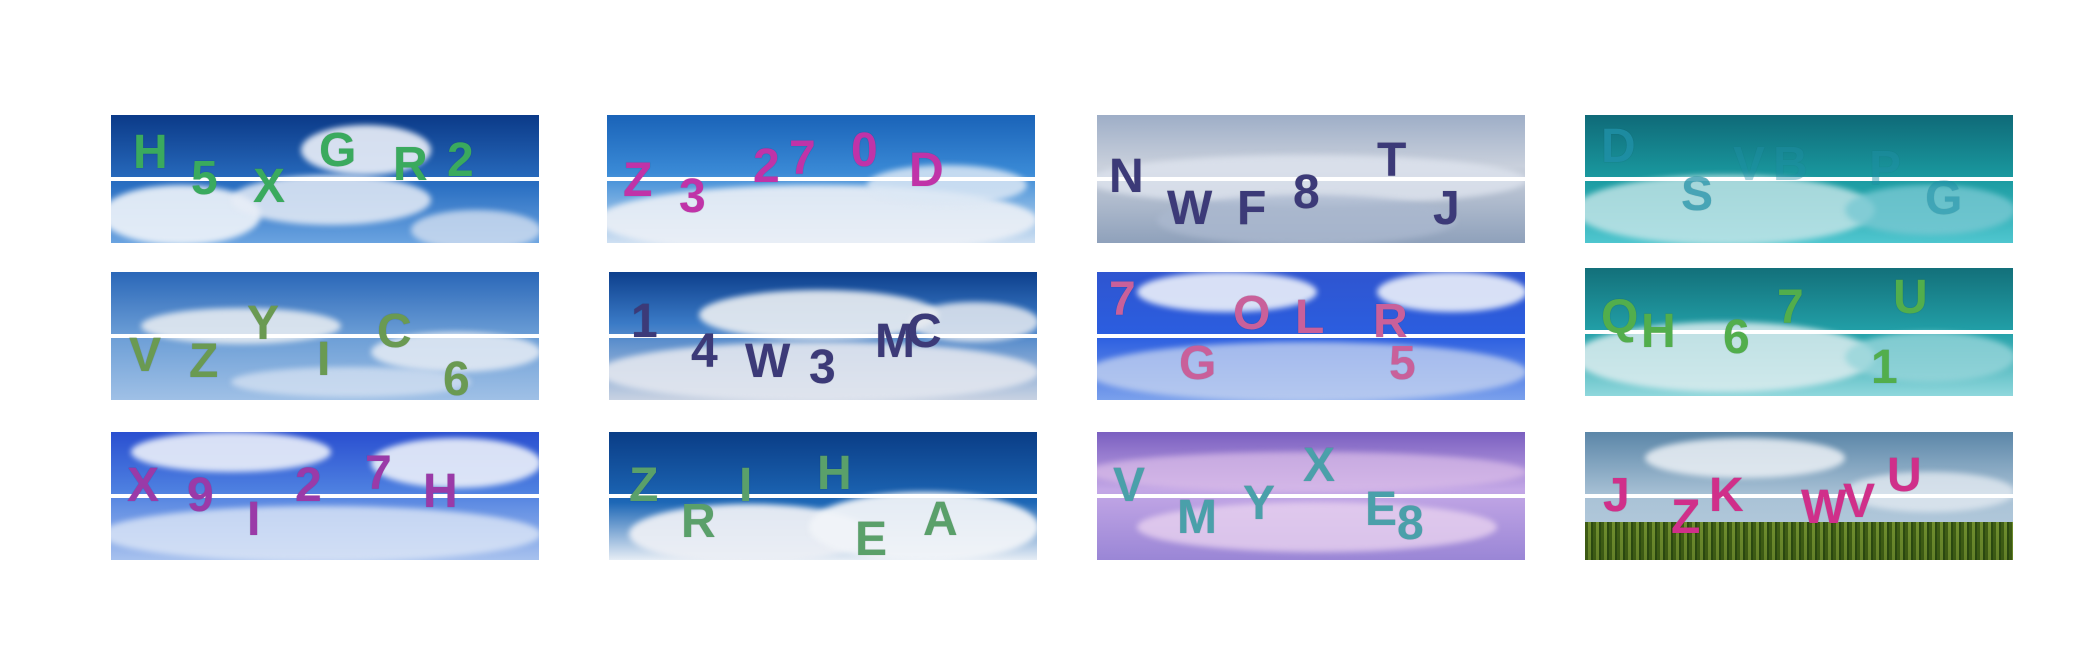 This screenshot has width=2096, height=672. Describe the element at coordinates (1697, 194) in the screenshot. I see `captcha-char: S` at that location.